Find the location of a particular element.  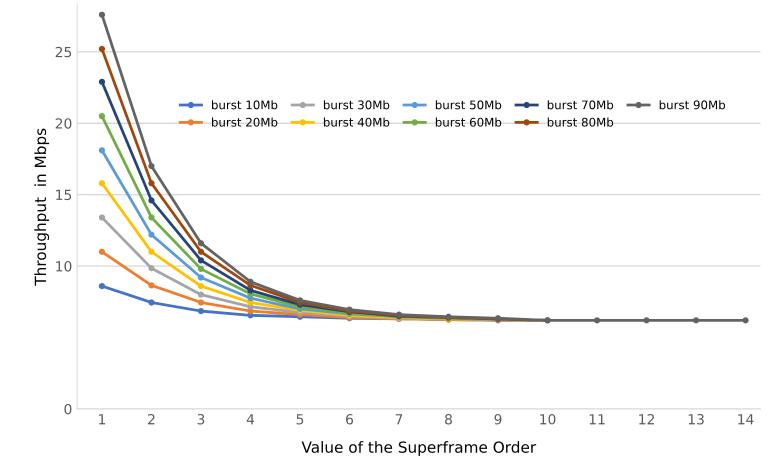

legend-label: burst 70Mb is located at coordinates (581, 105).